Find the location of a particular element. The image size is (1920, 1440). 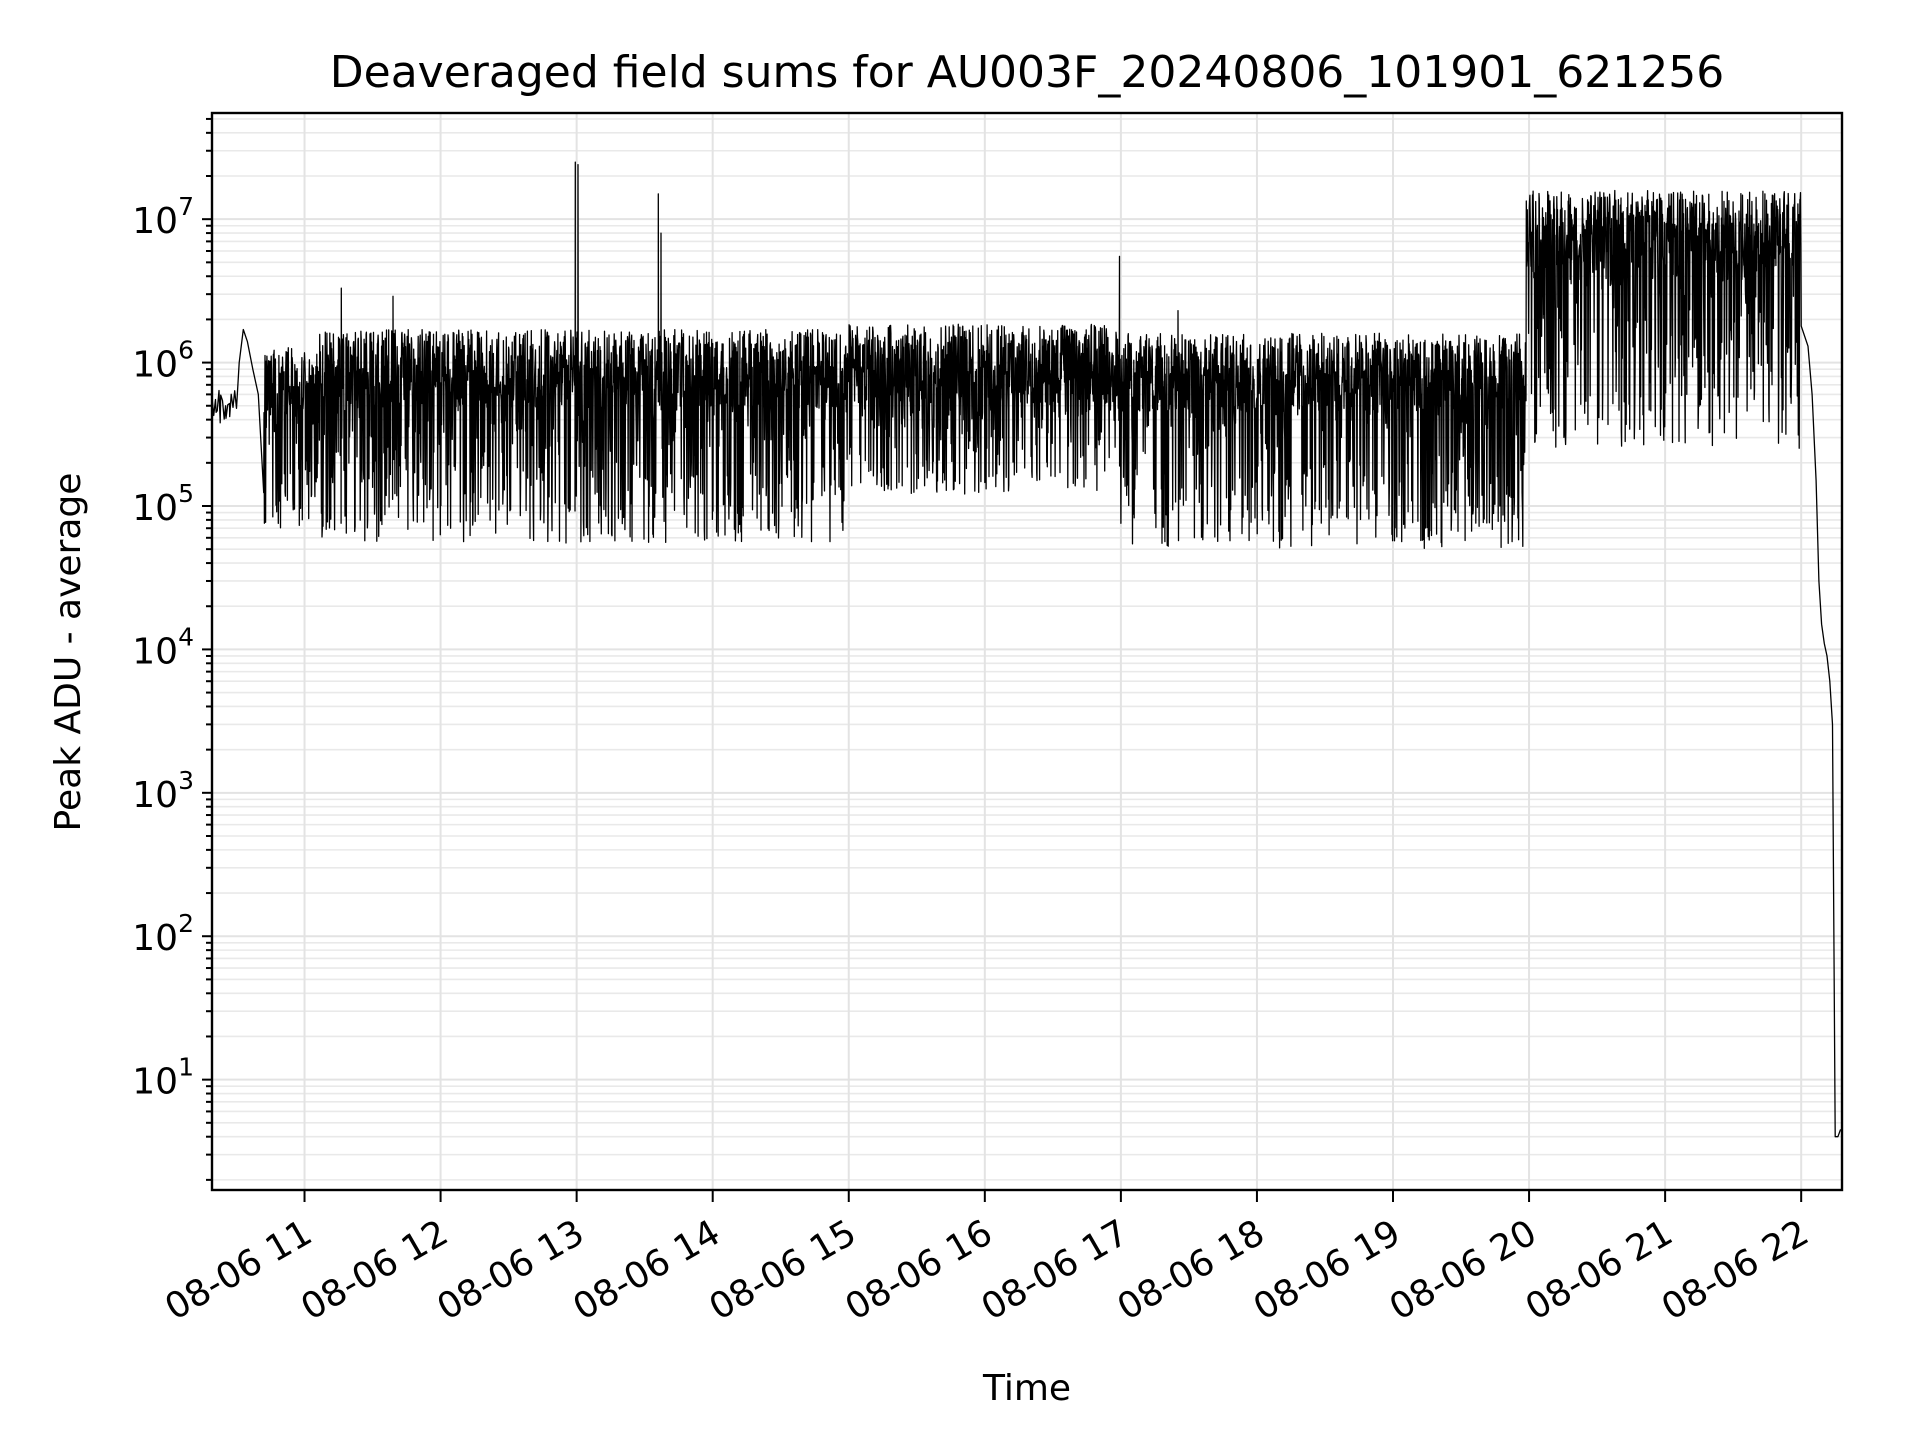

x-tick-label: 08-06 20 is located at coordinates (1463, 1270).